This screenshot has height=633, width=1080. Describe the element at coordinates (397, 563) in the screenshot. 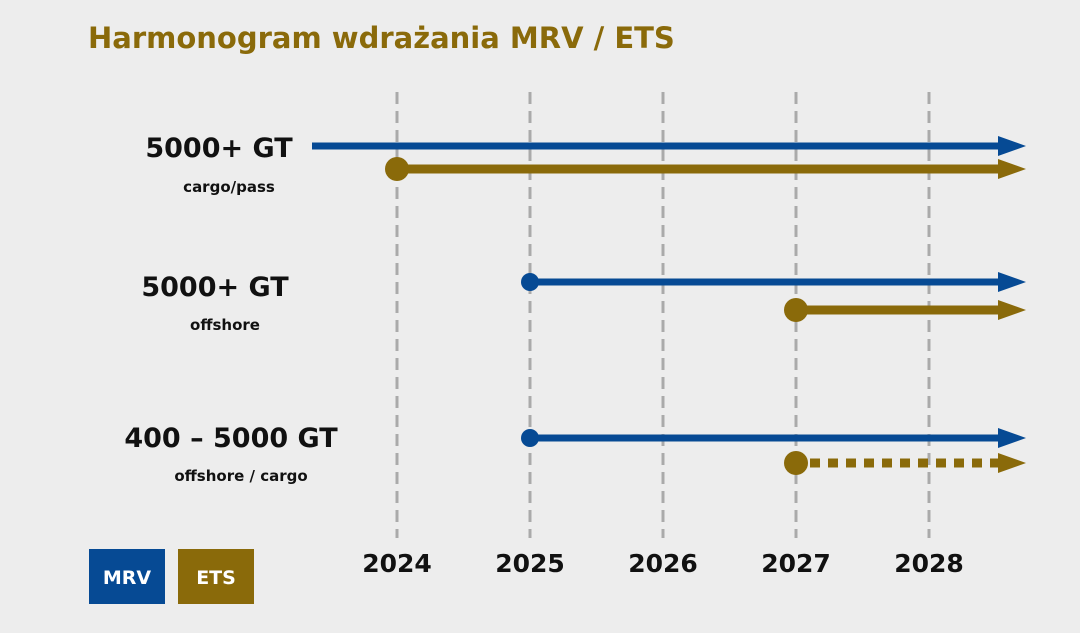

I see `year-label-2024: 2024` at that location.